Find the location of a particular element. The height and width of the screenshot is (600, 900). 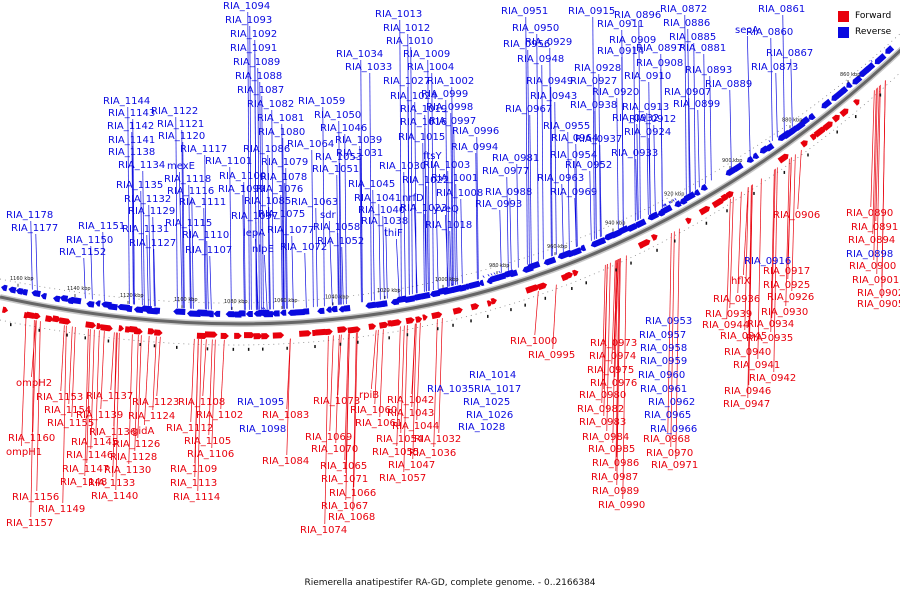

reverse-gene-label: RIA_1143 is located at coordinates (131, 113).